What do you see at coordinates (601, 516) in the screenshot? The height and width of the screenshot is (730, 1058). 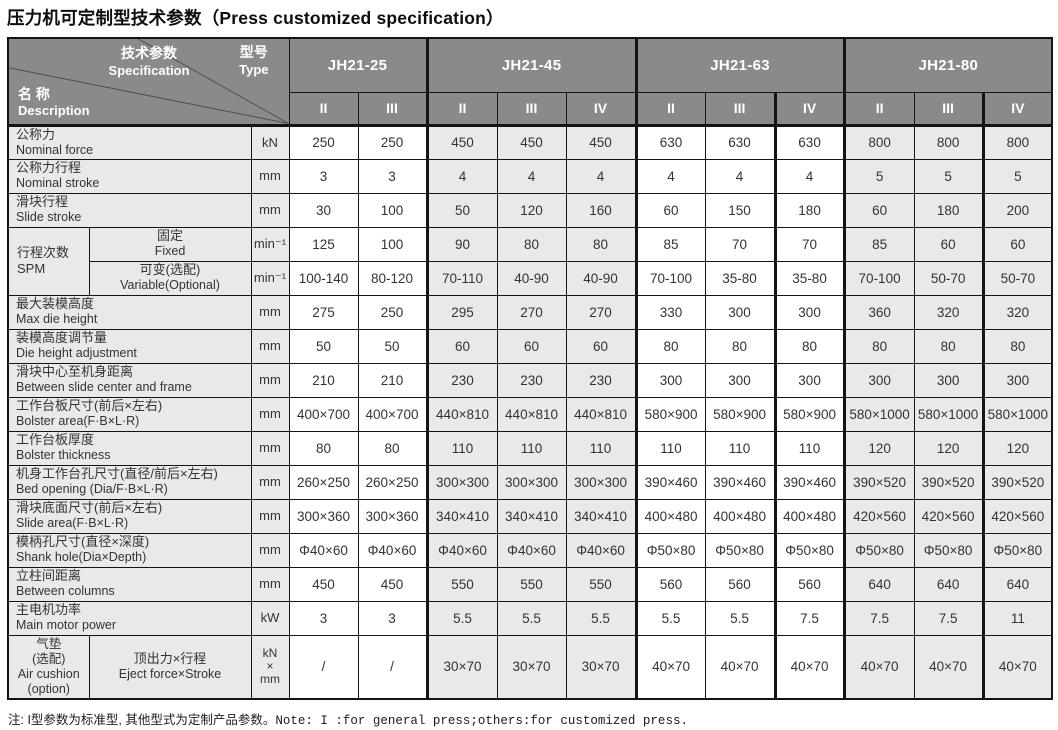 I see `value-cell: 340×410` at bounding box center [601, 516].